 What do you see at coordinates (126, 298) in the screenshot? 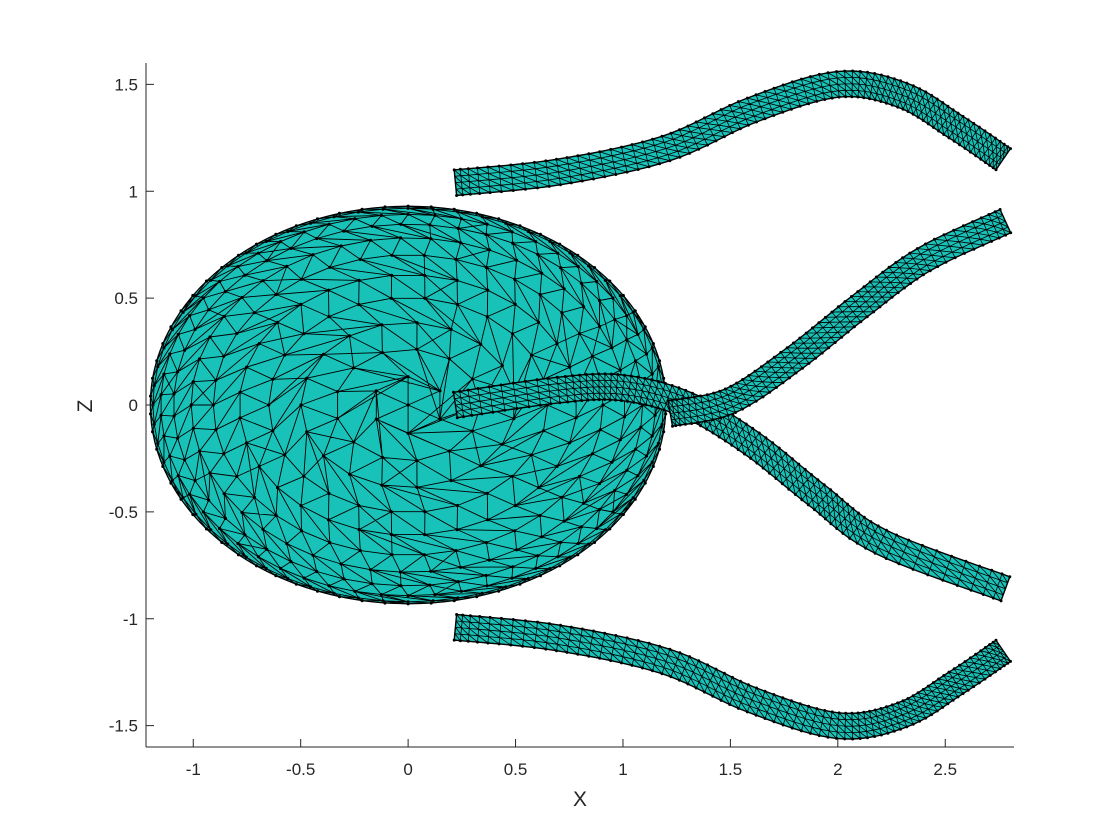
I see `y-tick-label: 0.5` at bounding box center [126, 298].